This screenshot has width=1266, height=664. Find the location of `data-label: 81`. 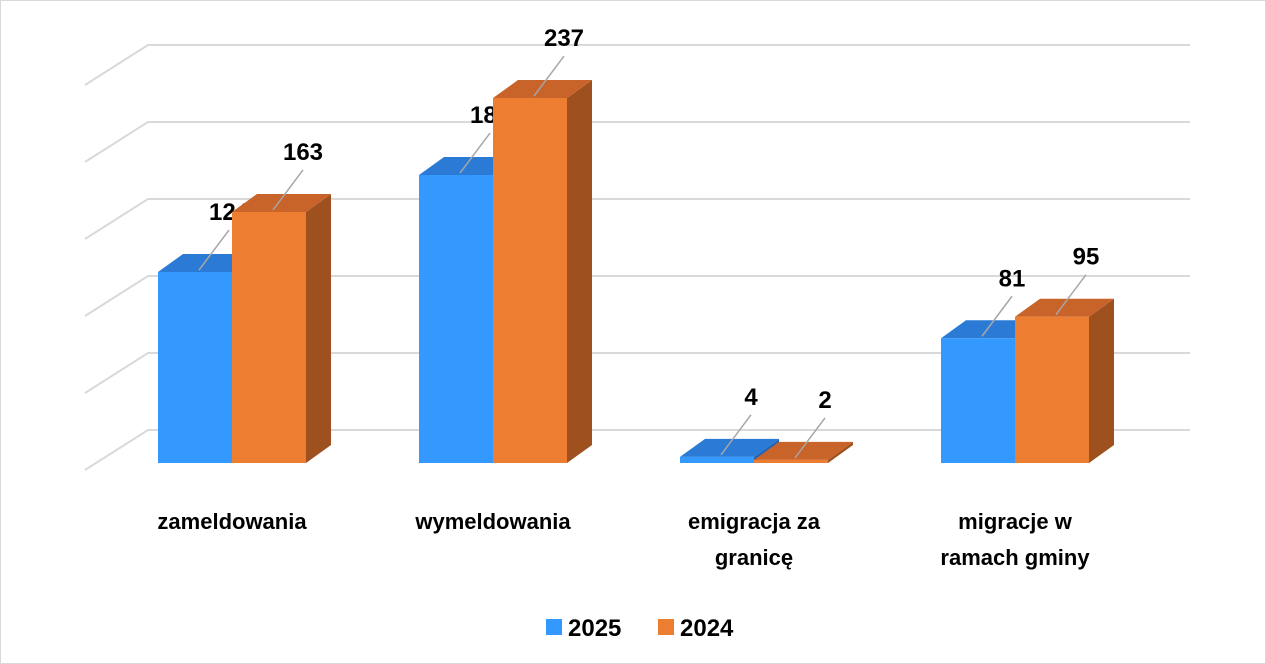

data-label: 81 is located at coordinates (1012, 278).